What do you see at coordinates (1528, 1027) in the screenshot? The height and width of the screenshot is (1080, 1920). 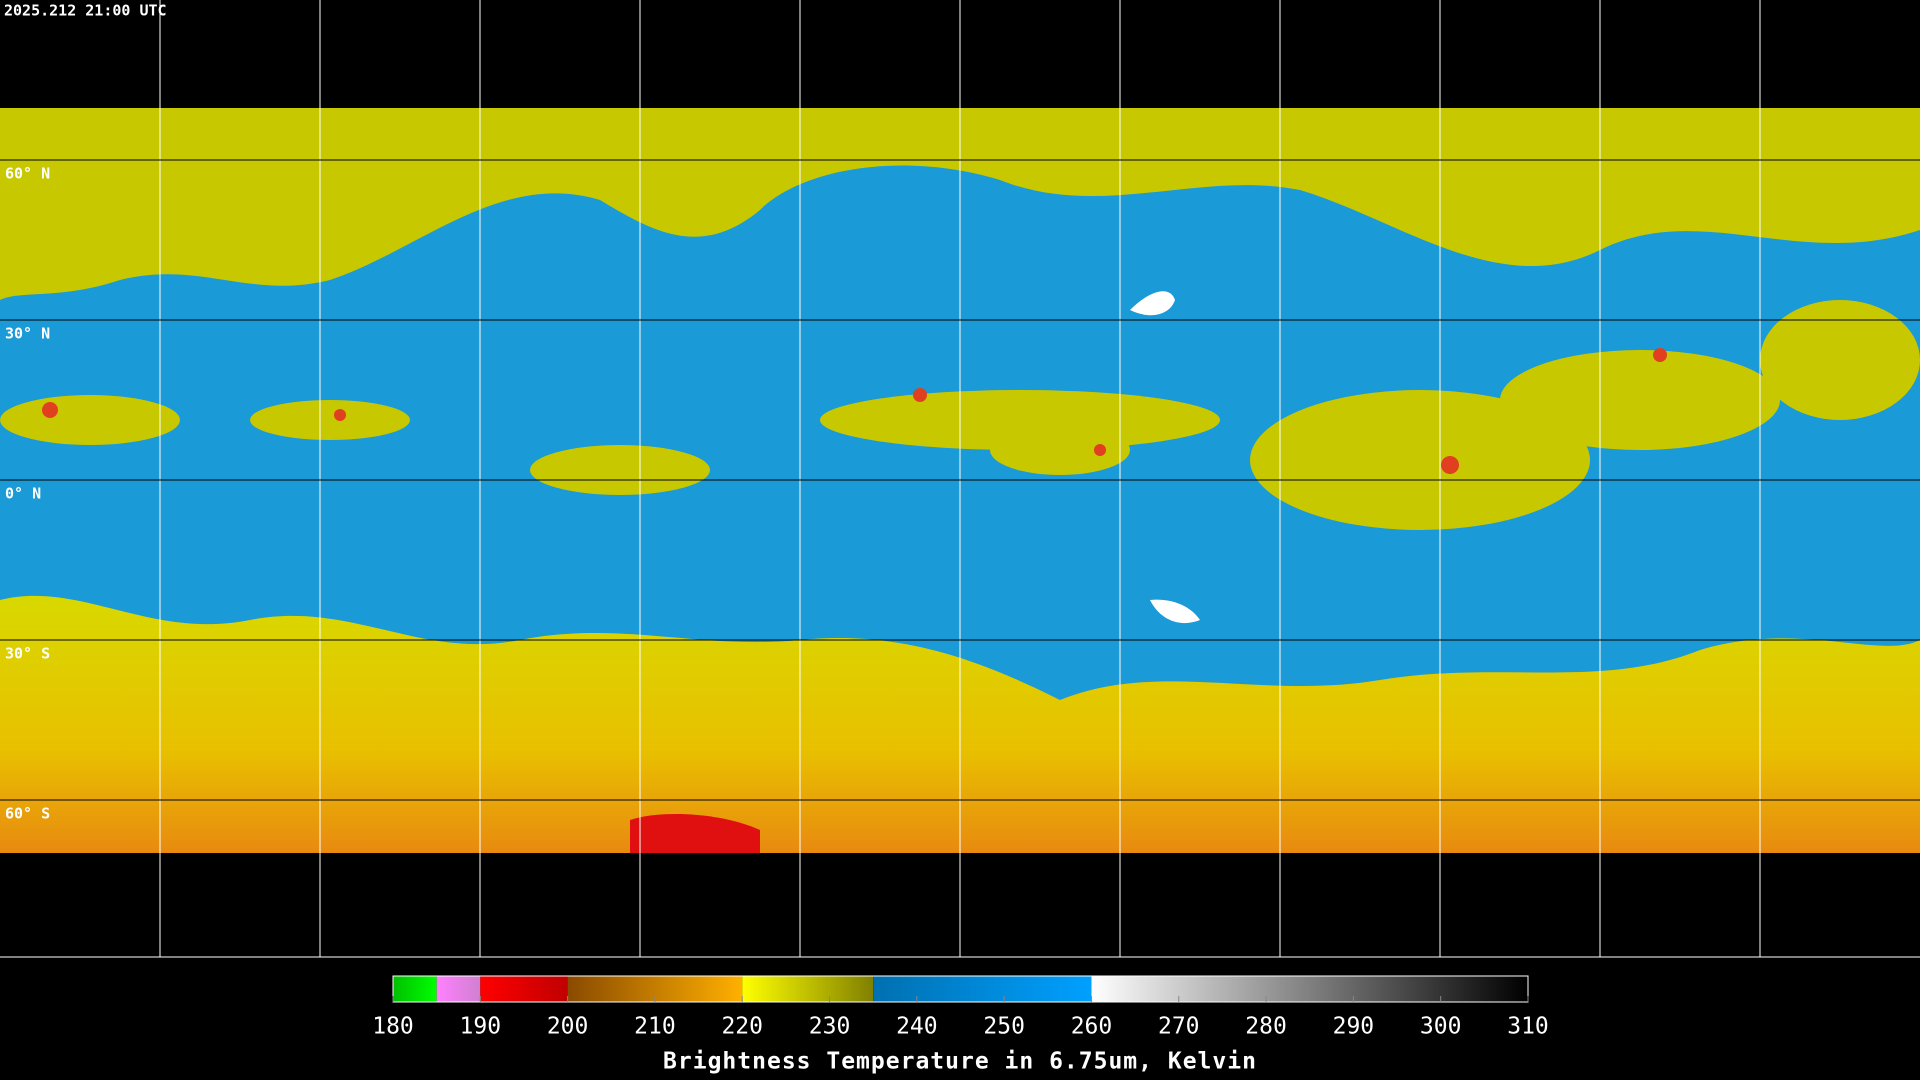 I see `colorbar-tick-label: 310` at bounding box center [1528, 1027].